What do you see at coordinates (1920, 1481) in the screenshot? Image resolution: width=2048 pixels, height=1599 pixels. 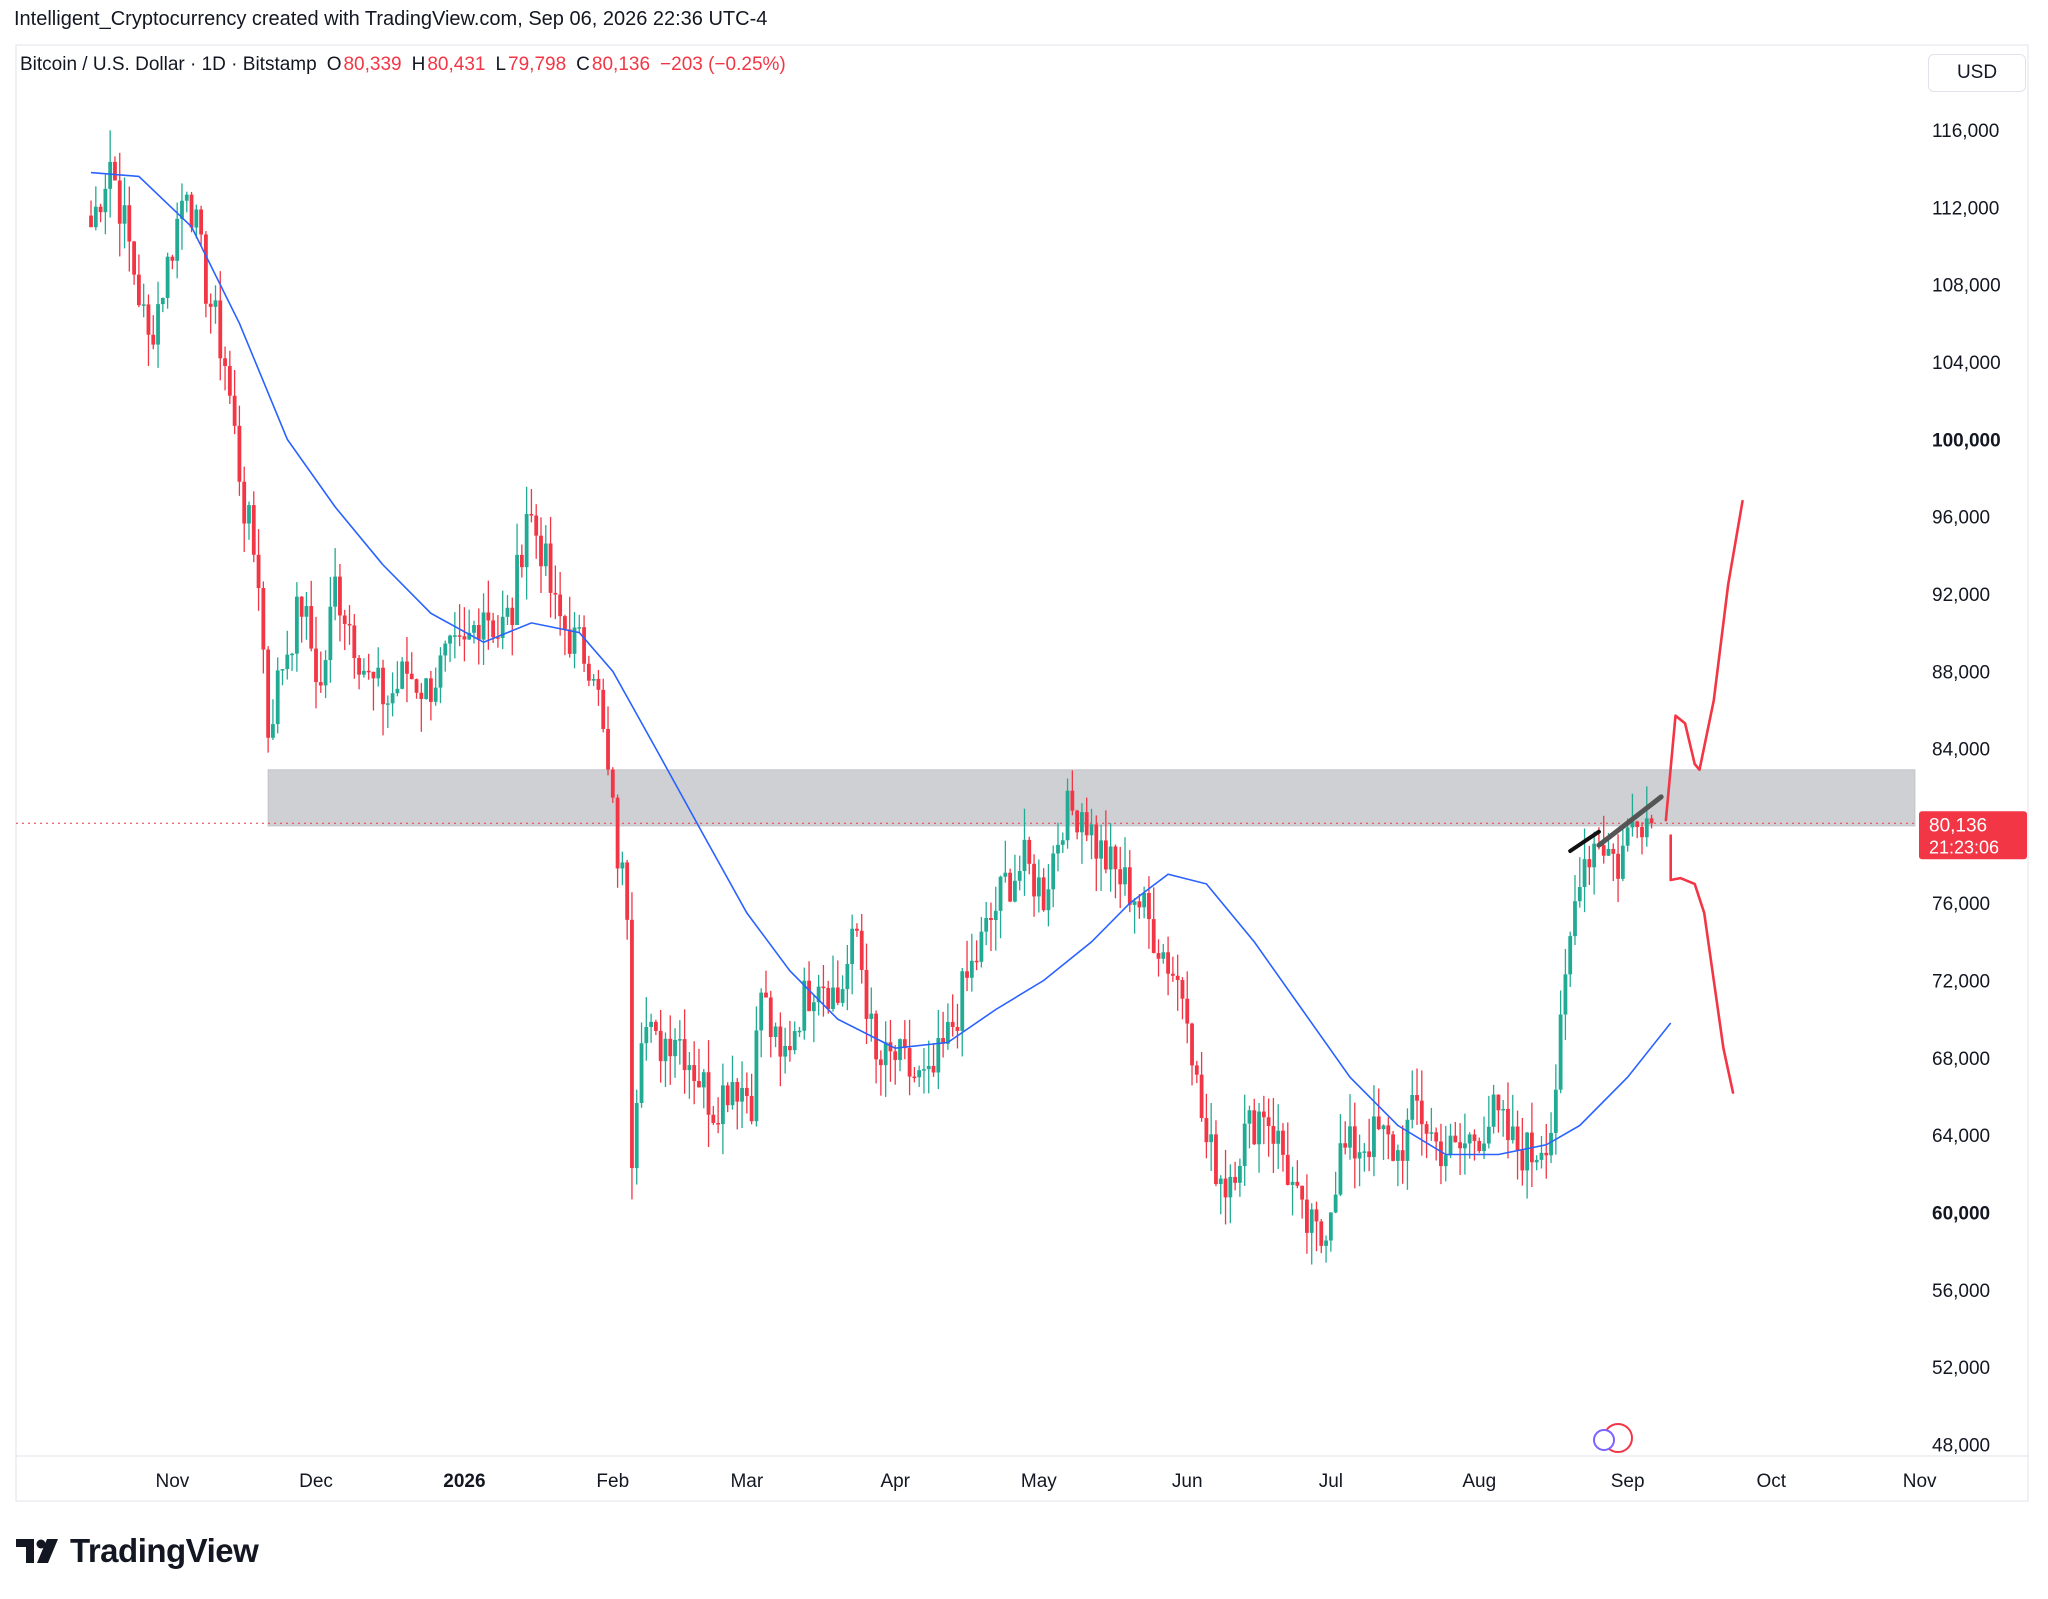 I see `x-tick-label: Nov` at bounding box center [1920, 1481].